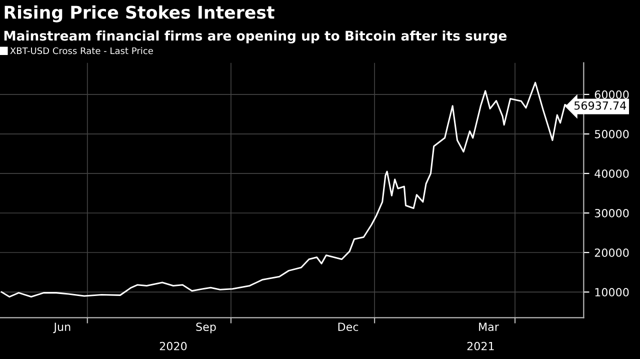  I want to click on x-tick-label: Sep, so click(206, 328).